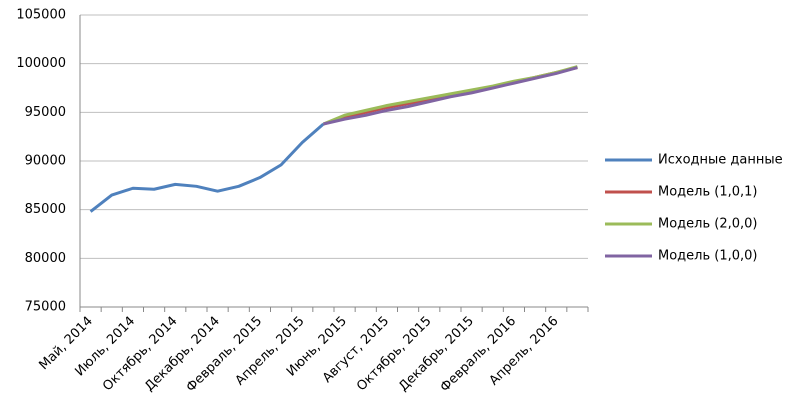 Image resolution: width=810 pixels, height=417 pixels. What do you see at coordinates (182, 354) in the screenshot?
I see `x-tick-label: Декабрь, 2014` at bounding box center [182, 354].